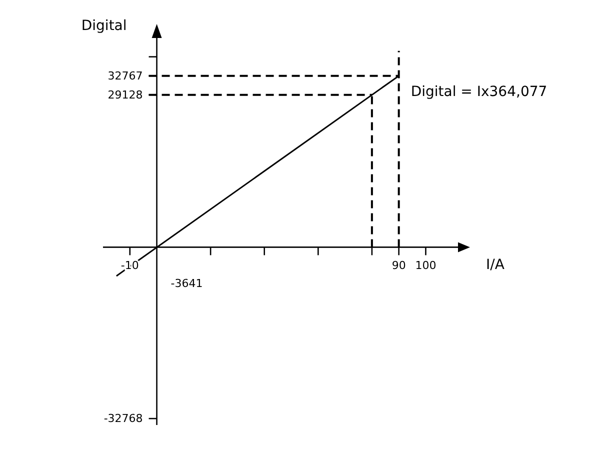 The image size is (606, 453). I want to click on y-tick-label: 29128, so click(125, 95).